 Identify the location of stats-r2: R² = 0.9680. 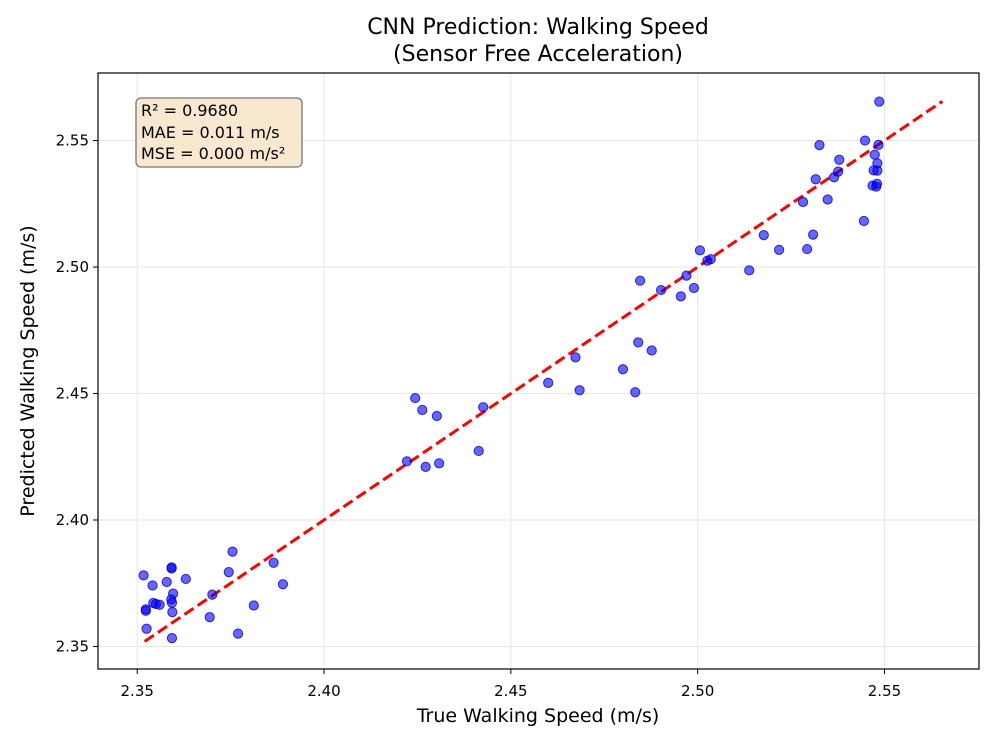
(189, 110).